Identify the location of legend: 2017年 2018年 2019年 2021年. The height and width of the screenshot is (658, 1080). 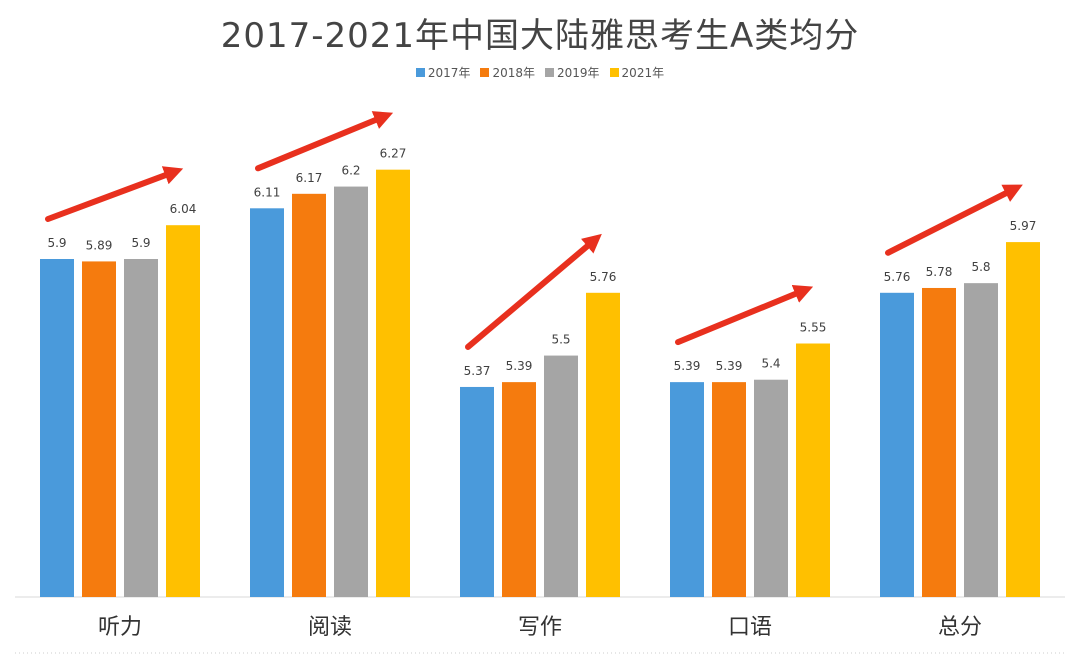
(540, 72).